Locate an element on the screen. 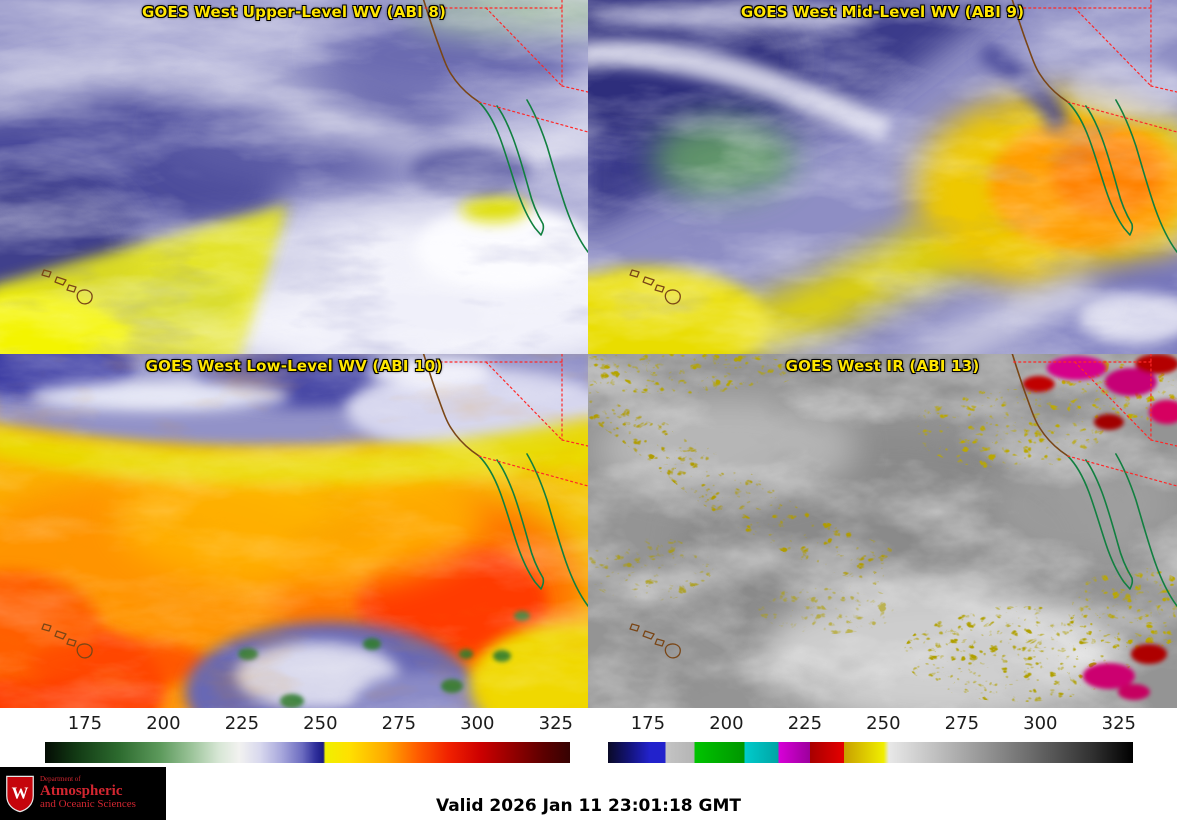 The height and width of the screenshot is (820, 1177). uw-crest-icon: W is located at coordinates (20, 793).